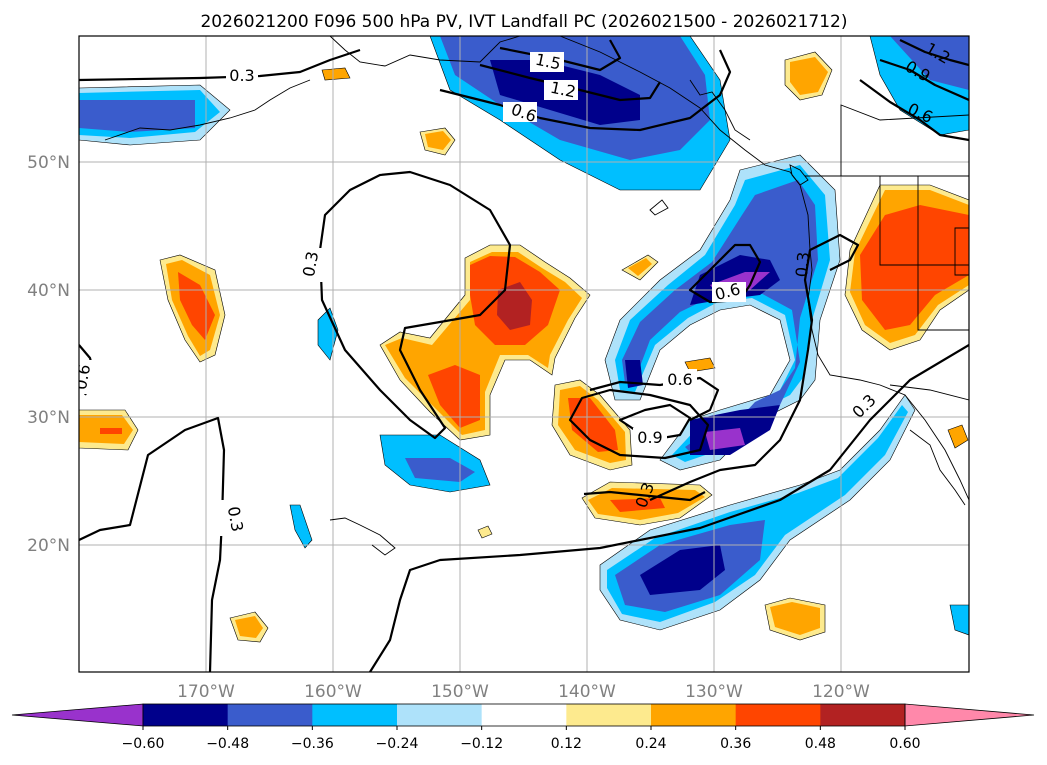  I want to click on lon-label-150w: 150°W, so click(460, 692).